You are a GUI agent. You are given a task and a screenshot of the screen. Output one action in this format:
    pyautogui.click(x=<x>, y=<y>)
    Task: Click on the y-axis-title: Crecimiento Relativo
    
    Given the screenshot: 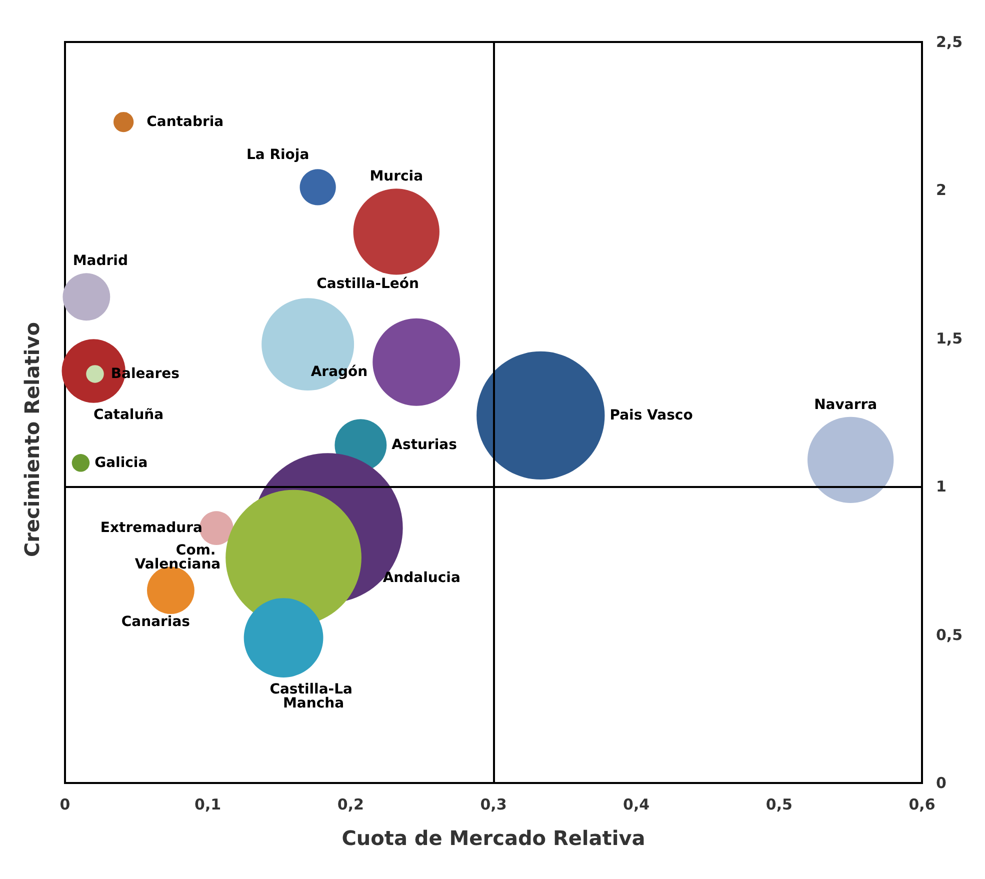 What is the action you would take?
    pyautogui.click(x=32, y=440)
    